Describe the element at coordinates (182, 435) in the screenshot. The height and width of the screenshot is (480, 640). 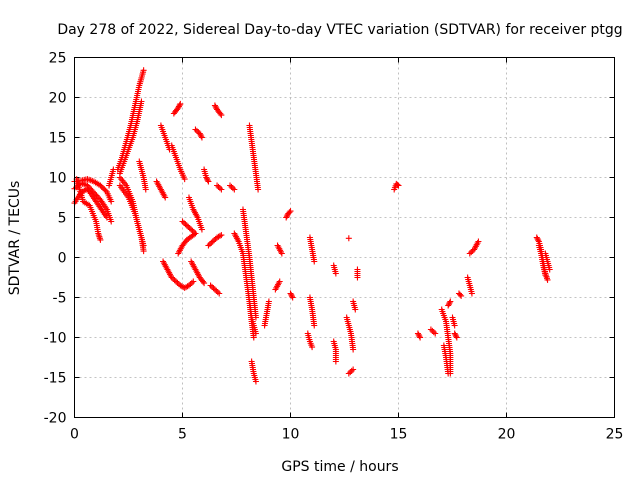
I see `x-tick-label: 5` at that location.